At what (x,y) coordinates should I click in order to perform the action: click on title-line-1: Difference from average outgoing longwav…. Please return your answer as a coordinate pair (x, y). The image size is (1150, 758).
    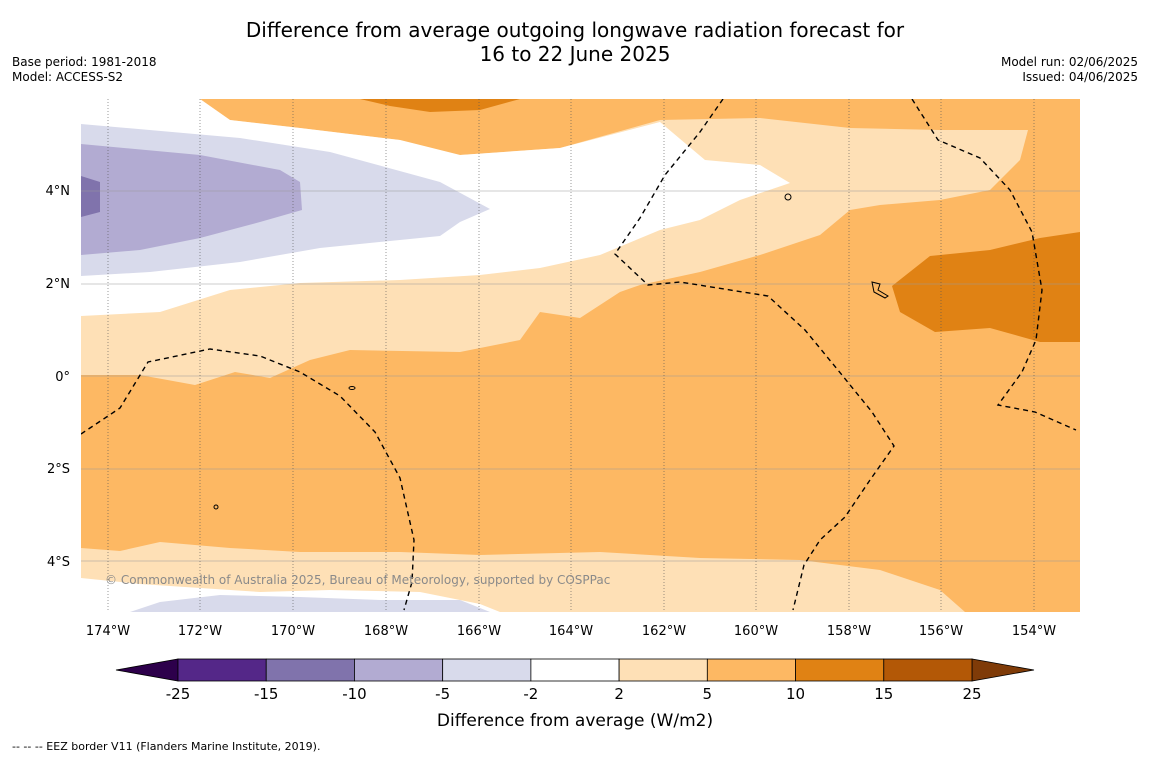
    Looking at the image, I should click on (575, 30).